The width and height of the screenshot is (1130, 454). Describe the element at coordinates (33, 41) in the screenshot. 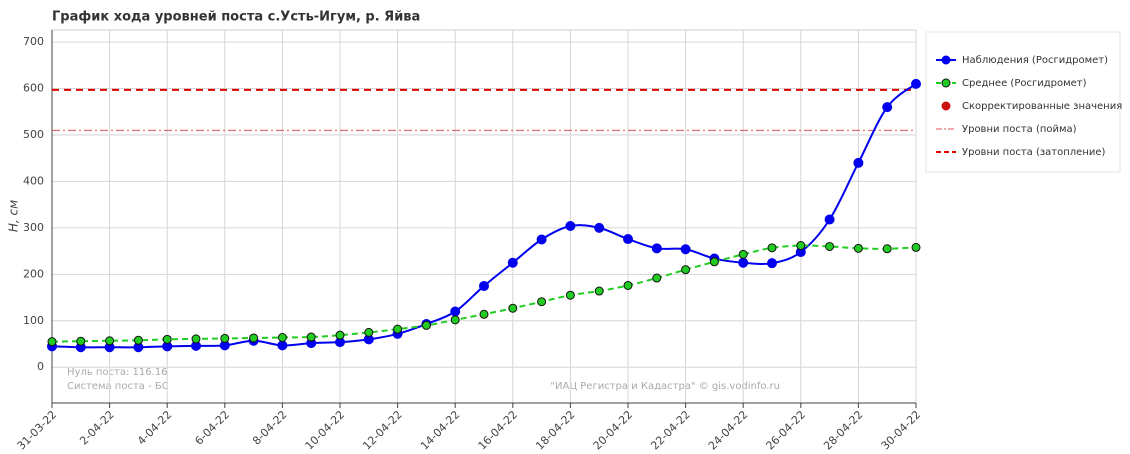

I see `y-tick-label: 700` at that location.